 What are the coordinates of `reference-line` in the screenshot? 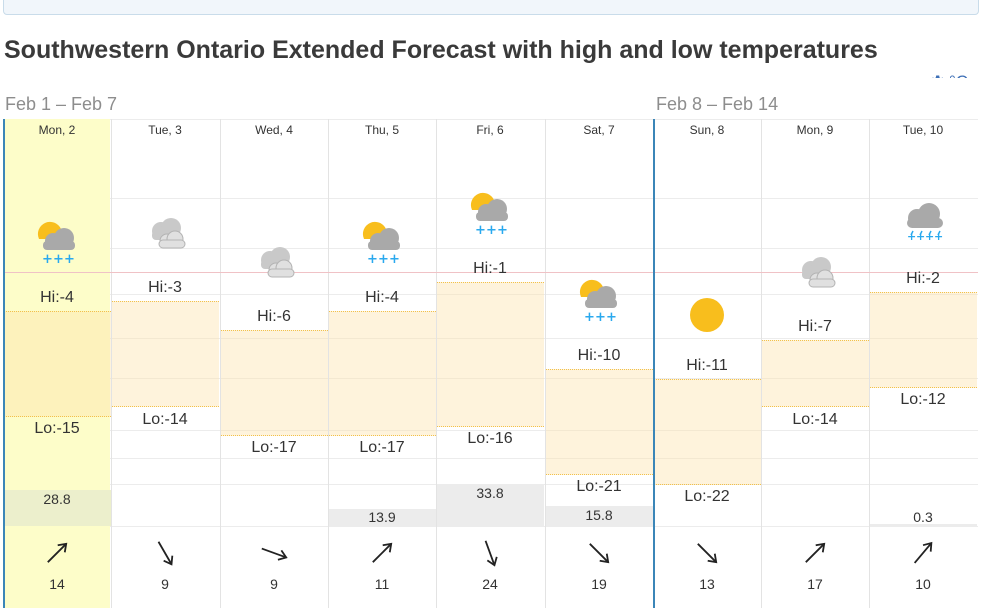 It's located at (490, 272).